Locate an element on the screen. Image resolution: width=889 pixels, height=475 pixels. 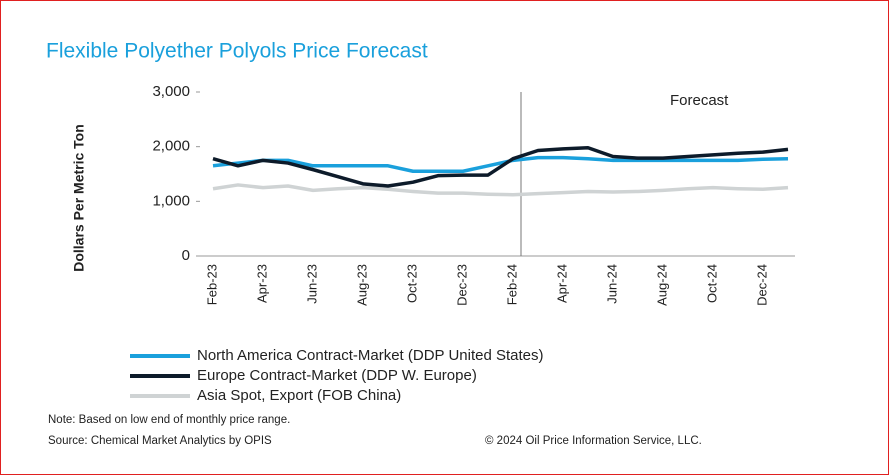
y-tick-label: 3,000 is located at coordinates (171, 91).